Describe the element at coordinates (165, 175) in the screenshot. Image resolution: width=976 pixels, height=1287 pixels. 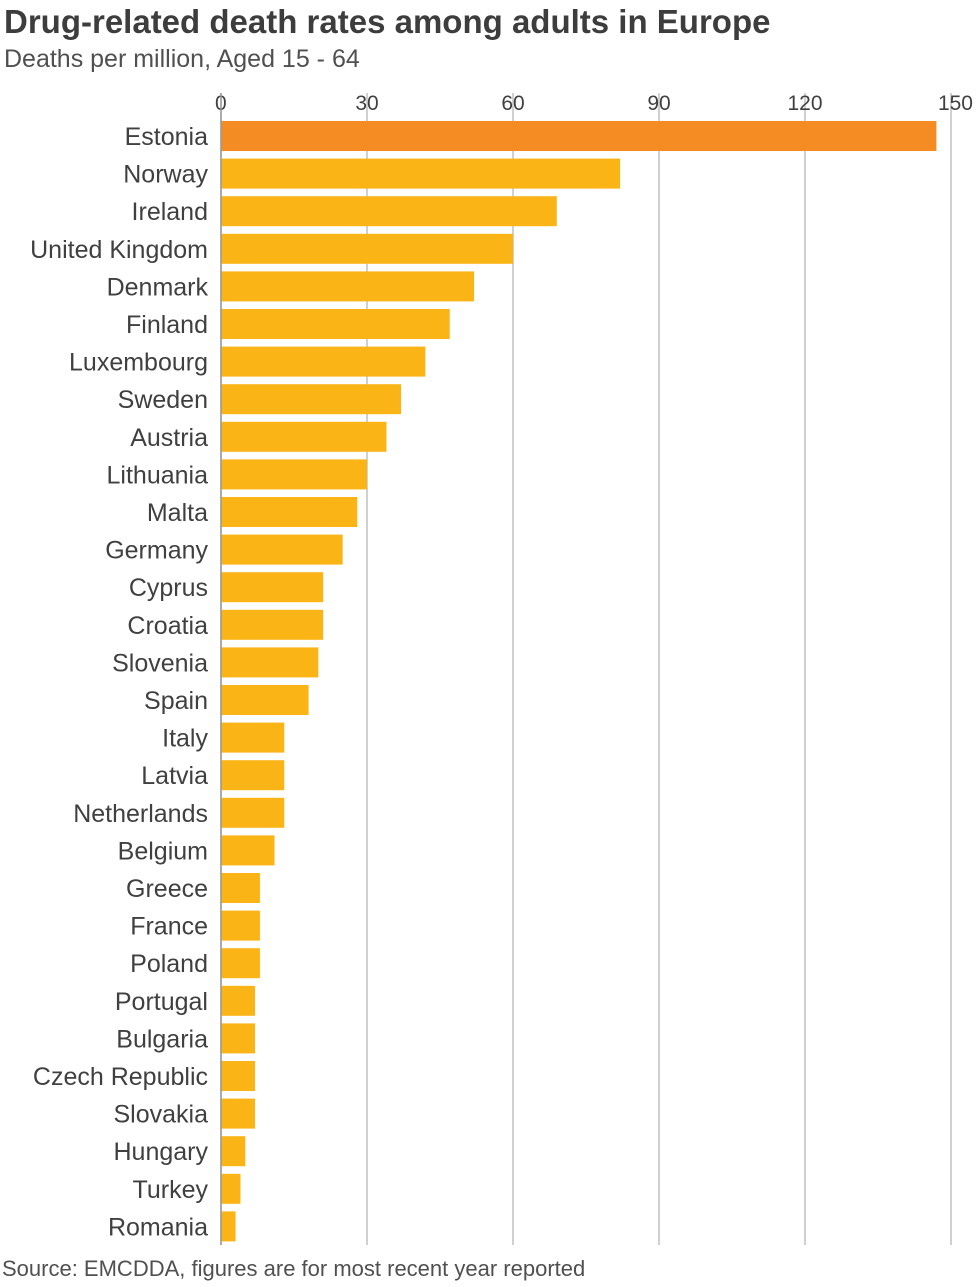
I see `category-label: Norway` at that location.